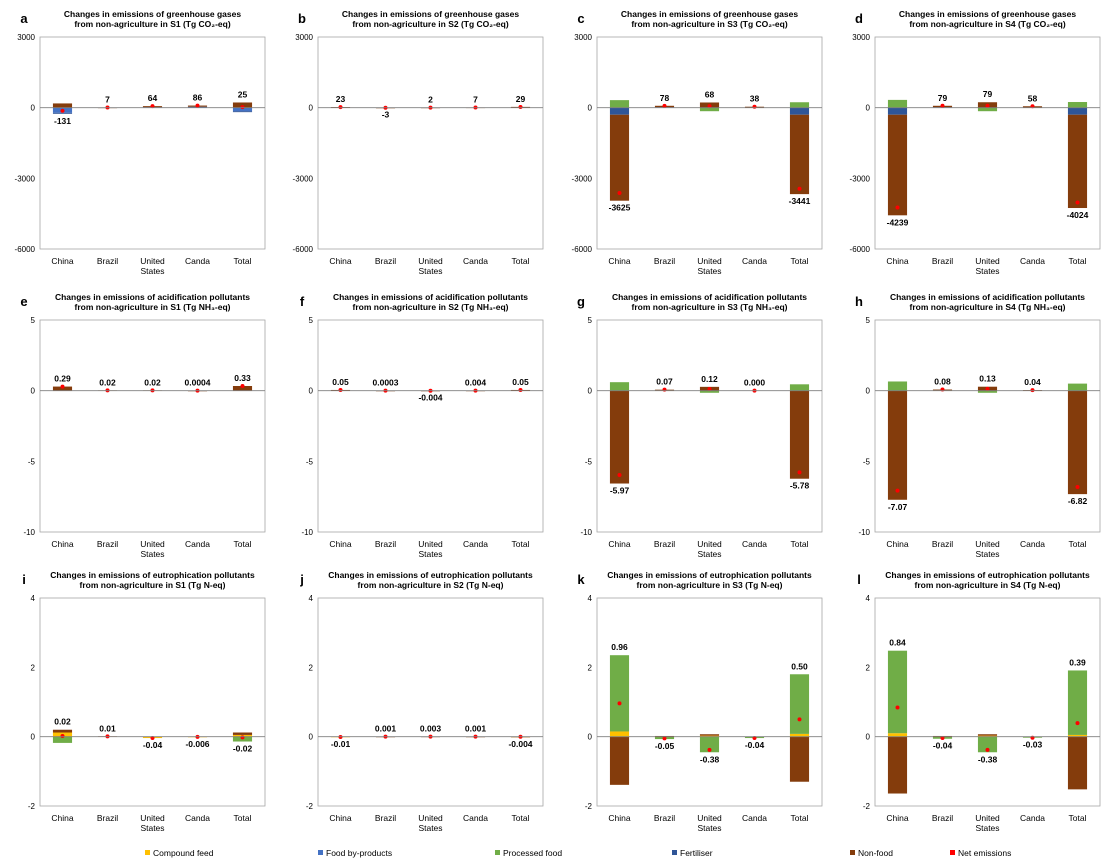 The height and width of the screenshot is (861, 1108). Describe the element at coordinates (799, 735) in the screenshot. I see `bar-segment-compound-feed` at that location.